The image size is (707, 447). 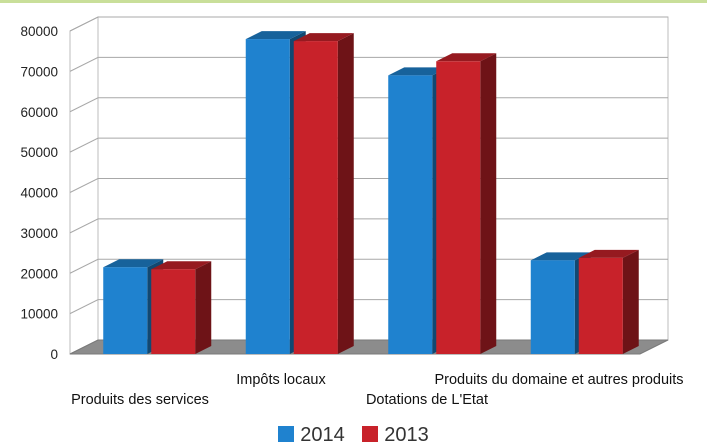 I want to click on y-tick-label: 40000, so click(x=39, y=193).